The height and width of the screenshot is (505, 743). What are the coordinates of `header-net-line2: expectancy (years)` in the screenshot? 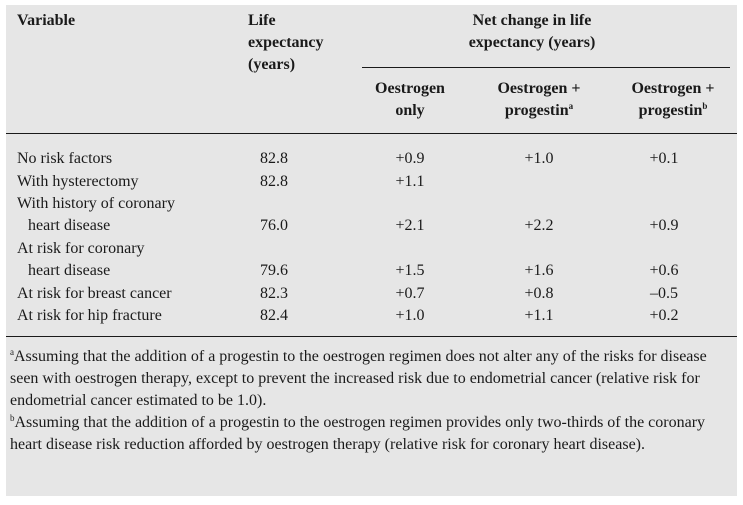 It's located at (532, 42).